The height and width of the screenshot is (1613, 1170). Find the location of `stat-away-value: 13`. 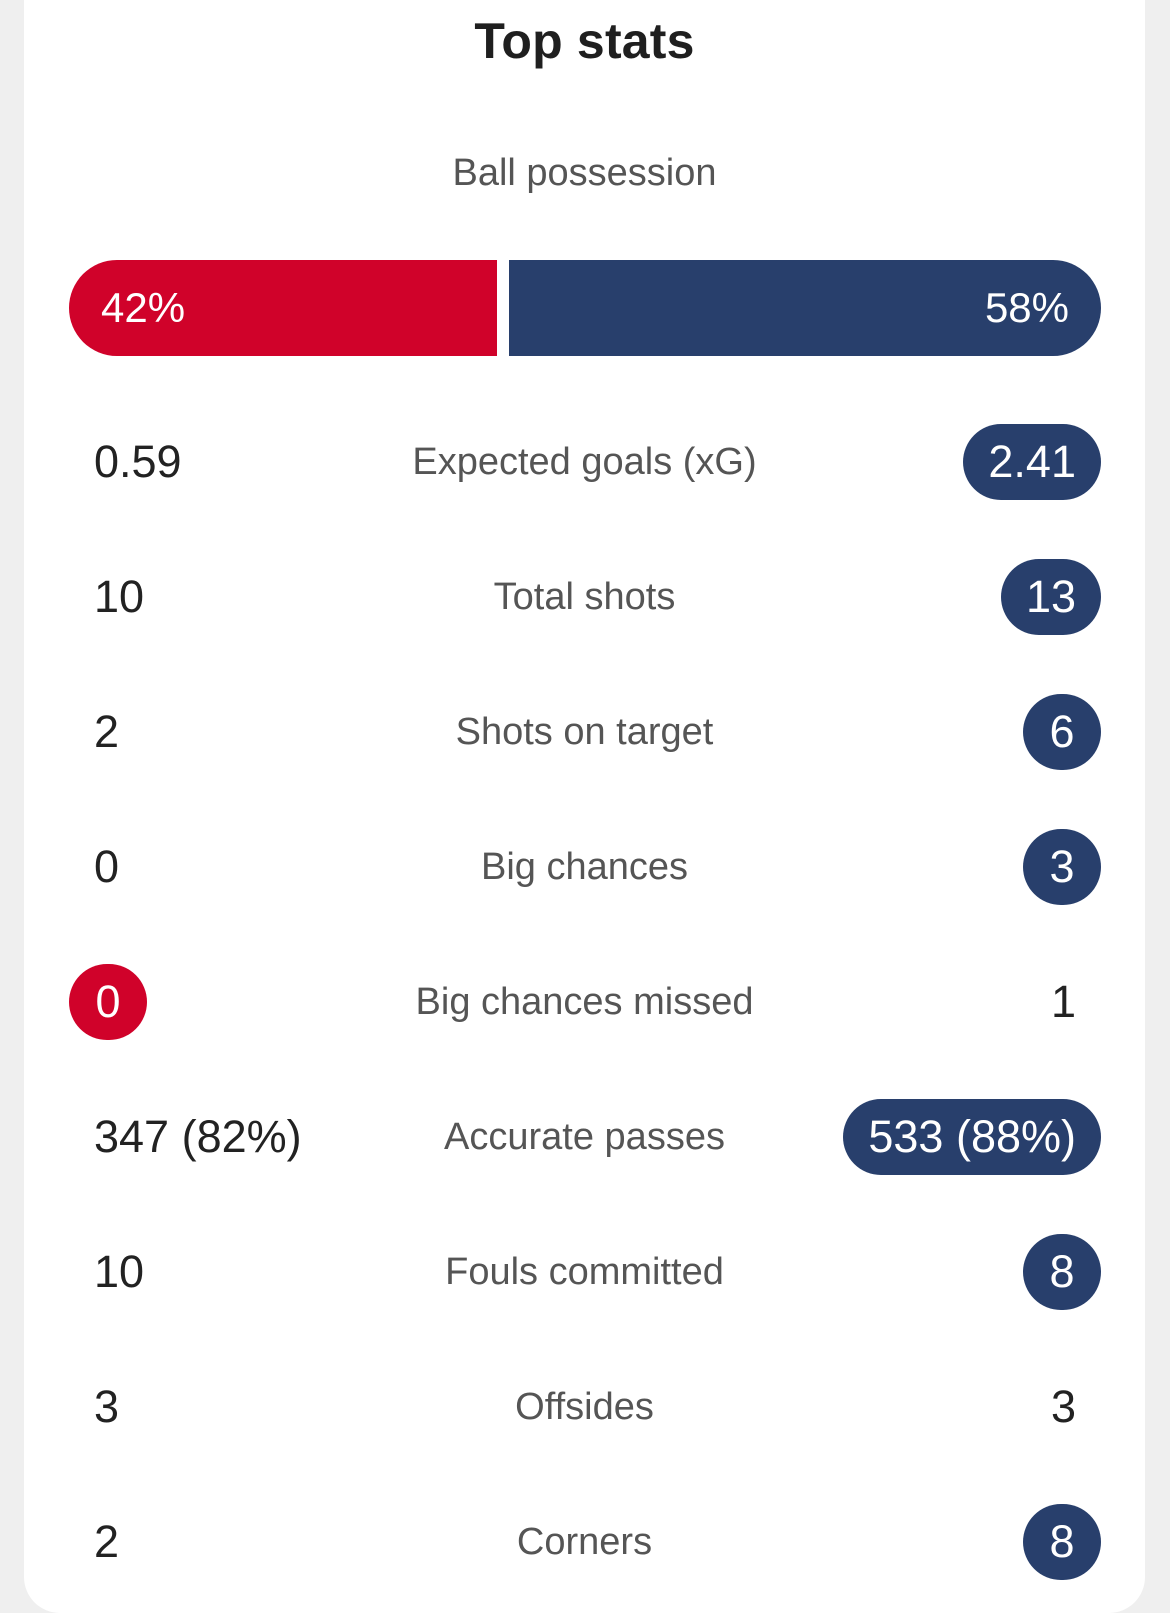

stat-away-value: 13 is located at coordinates (1050, 597).